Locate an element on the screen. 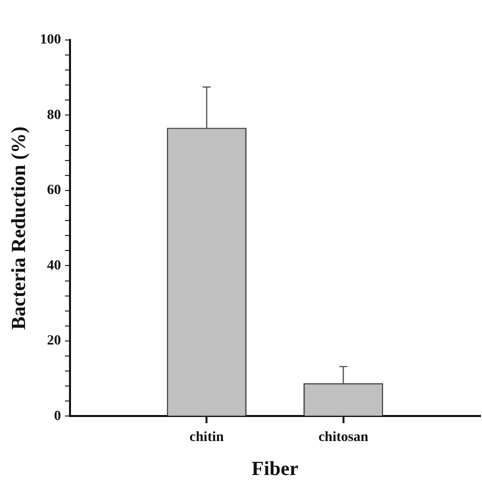  y-tick-label: 100 is located at coordinates (50, 40).